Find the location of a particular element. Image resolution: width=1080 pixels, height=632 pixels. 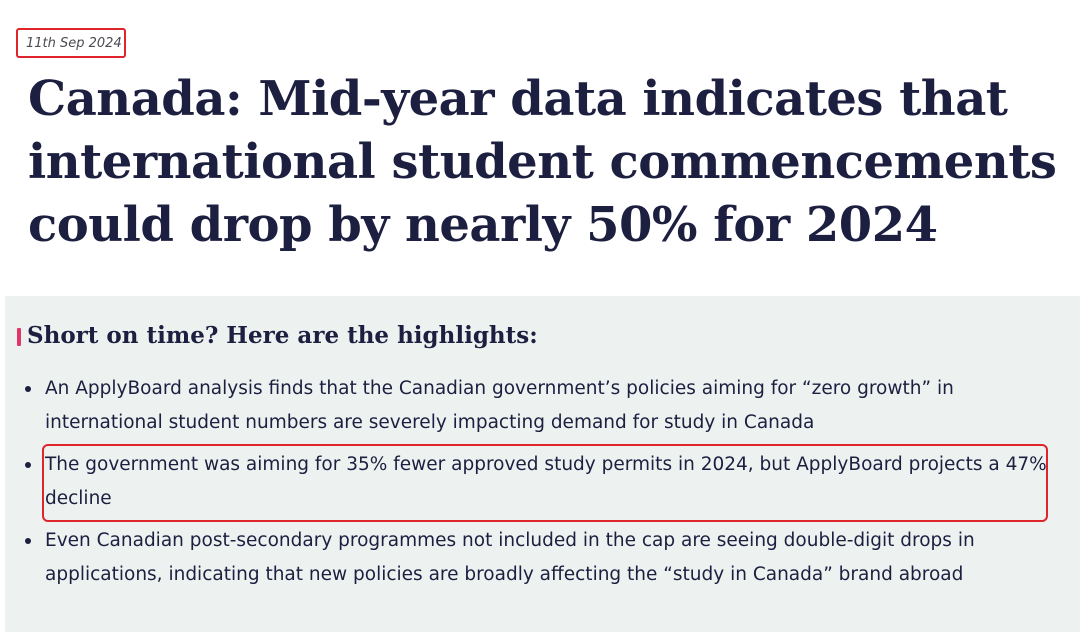

date-annotation-box: 11th Sep 2024 is located at coordinates (71, 43).